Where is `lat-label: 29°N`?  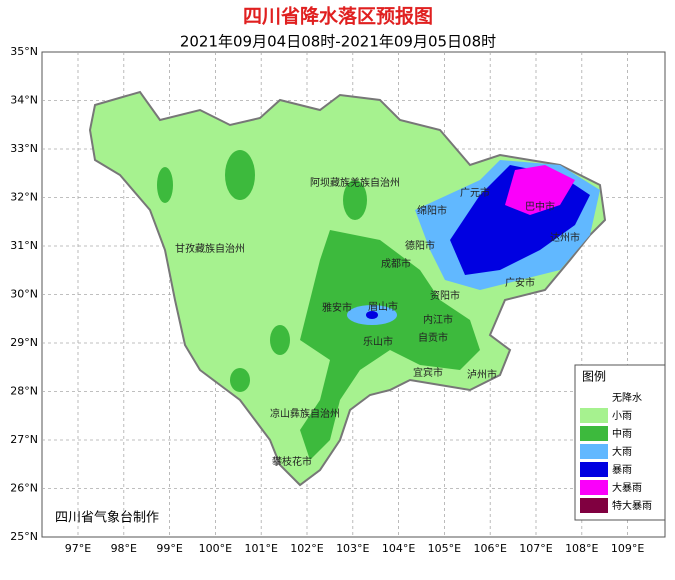 lat-label: 29°N is located at coordinates (24, 342).